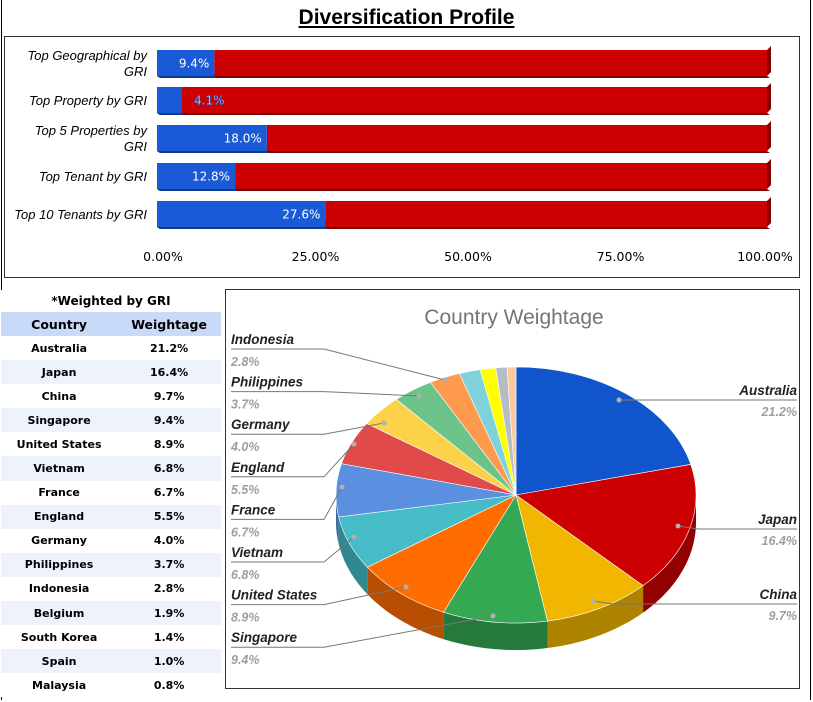 Image resolution: width=813 pixels, height=702 pixels. I want to click on callout-value: 21.2%, so click(779, 412).